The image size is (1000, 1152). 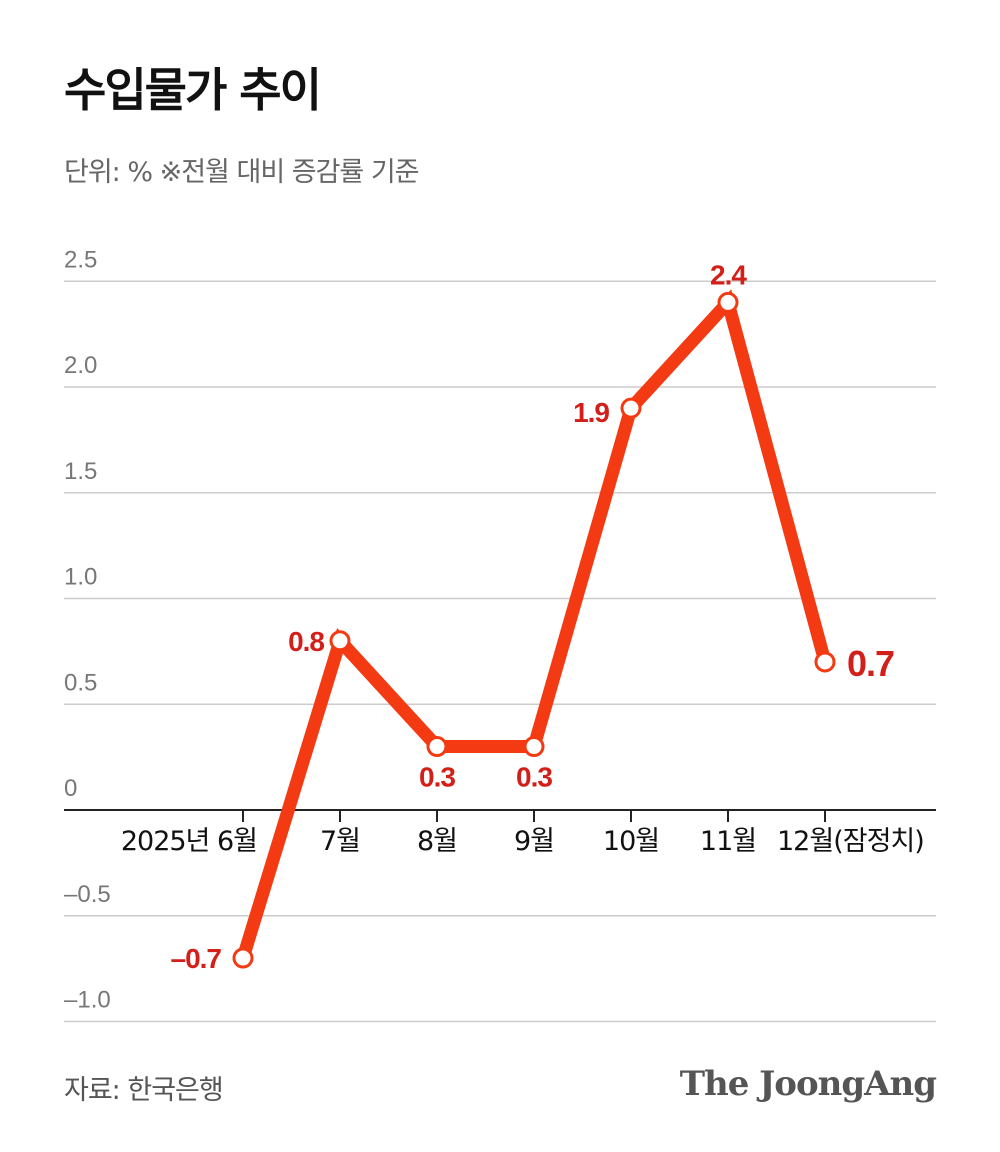 I want to click on y-tick-label: 2.5, so click(x=80, y=259).